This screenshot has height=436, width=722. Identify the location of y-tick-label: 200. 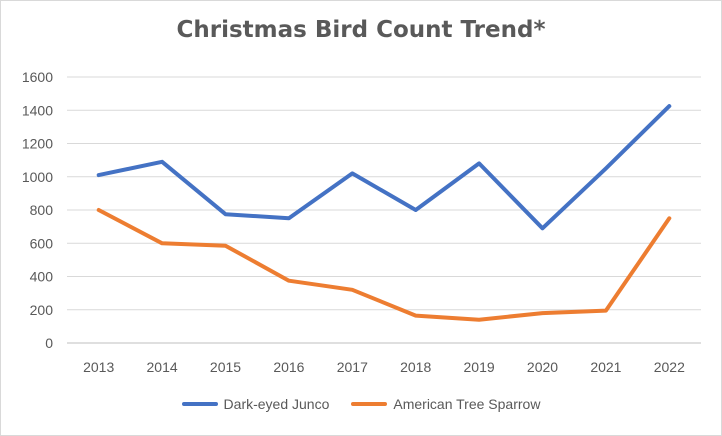
(42, 310).